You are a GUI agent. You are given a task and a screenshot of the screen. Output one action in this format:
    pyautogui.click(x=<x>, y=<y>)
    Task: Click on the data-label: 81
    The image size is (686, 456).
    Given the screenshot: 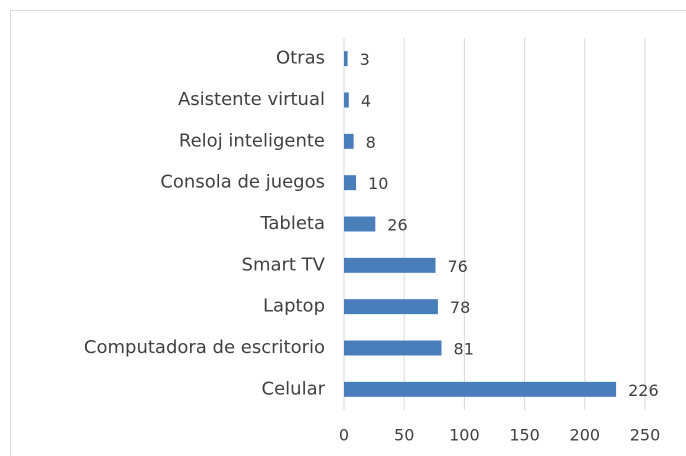 What is the action you would take?
    pyautogui.click(x=464, y=349)
    